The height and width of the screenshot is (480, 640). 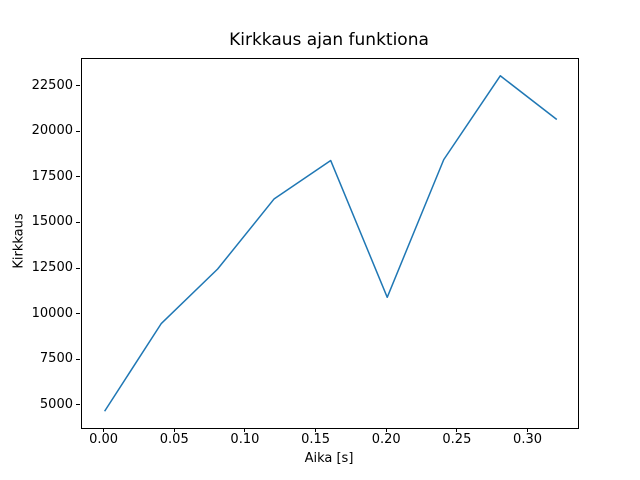 What do you see at coordinates (52, 85) in the screenshot?
I see `y-tick-label: 22500` at bounding box center [52, 85].